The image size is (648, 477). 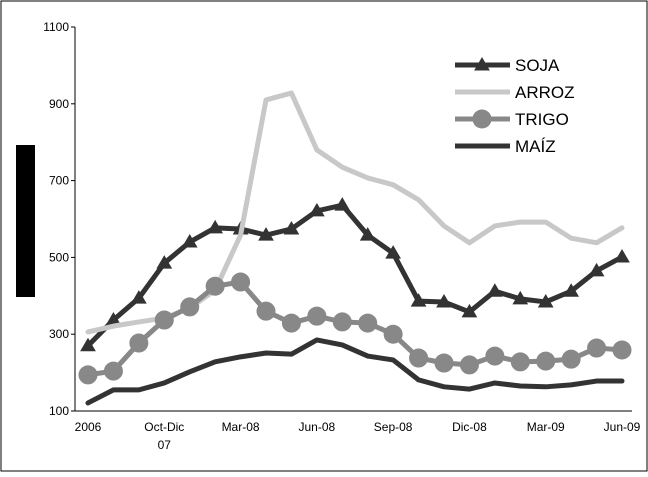 What do you see at coordinates (59, 104) in the screenshot?
I see `y-tick-label: 900` at bounding box center [59, 104].